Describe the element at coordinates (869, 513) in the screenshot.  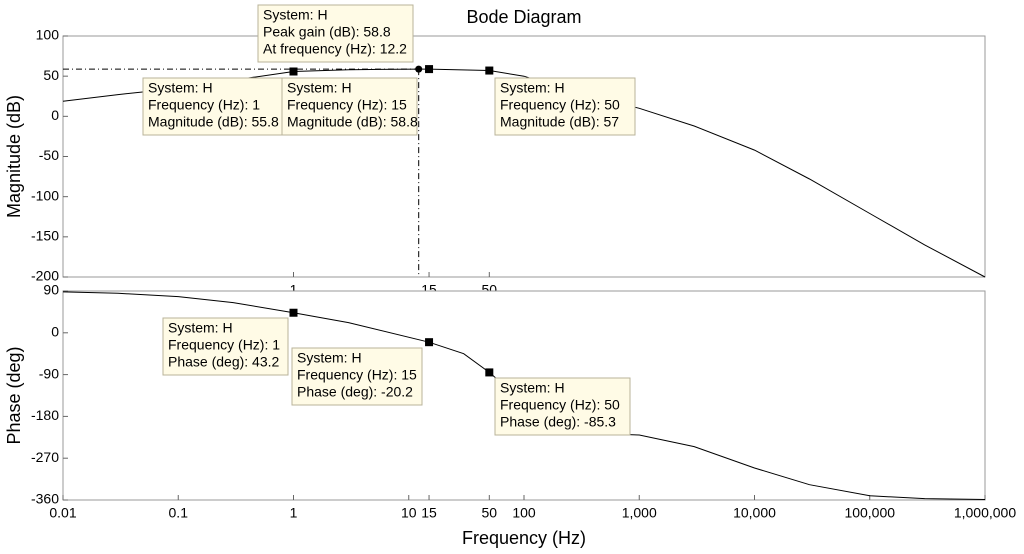
I see `x-tick-label: 100,000` at that location.